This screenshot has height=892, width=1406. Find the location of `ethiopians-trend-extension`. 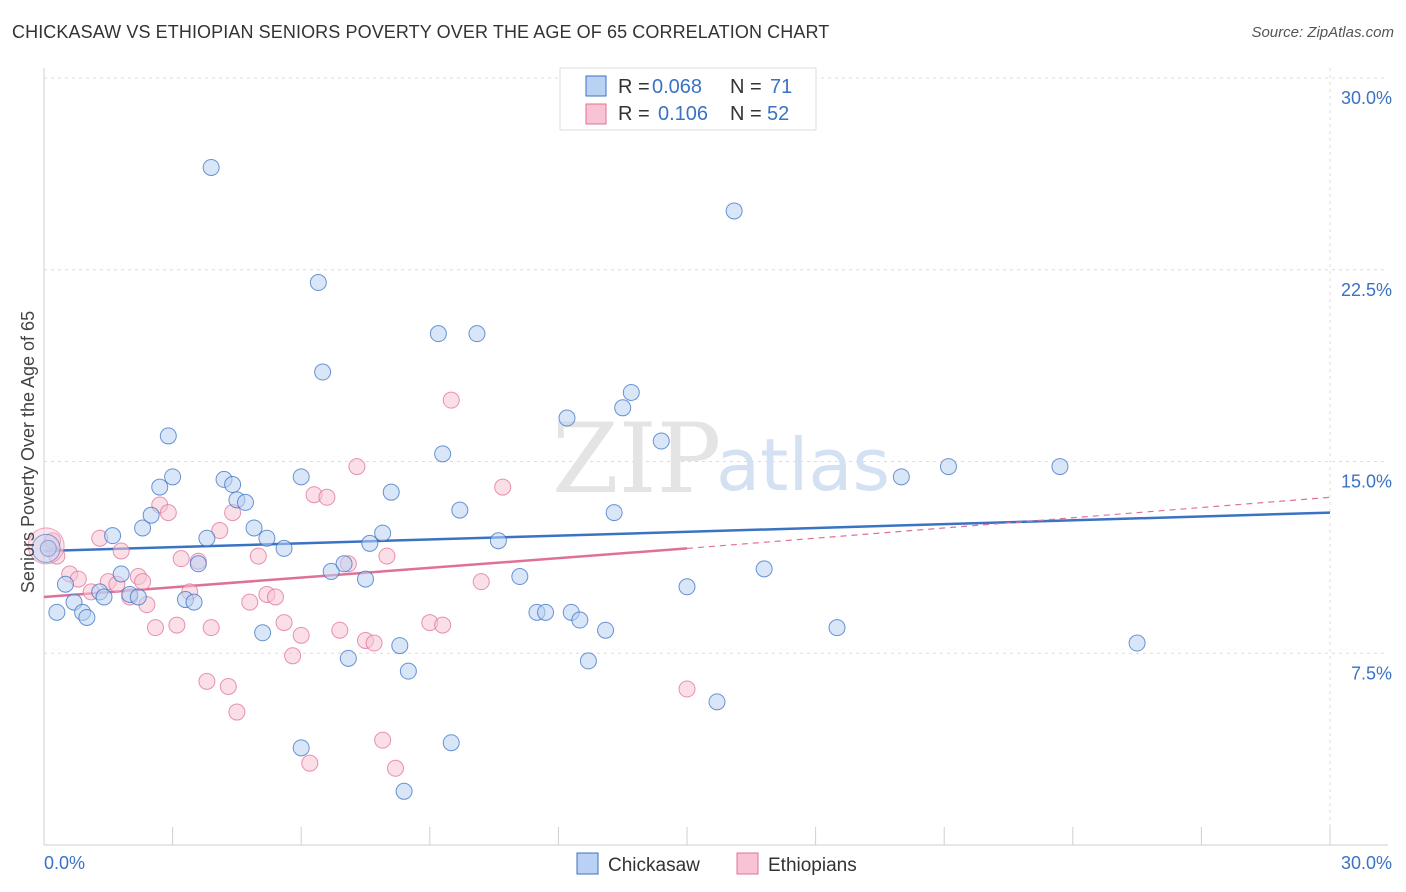

ethiopians-trend-extension is located at coordinates (1008, 523).